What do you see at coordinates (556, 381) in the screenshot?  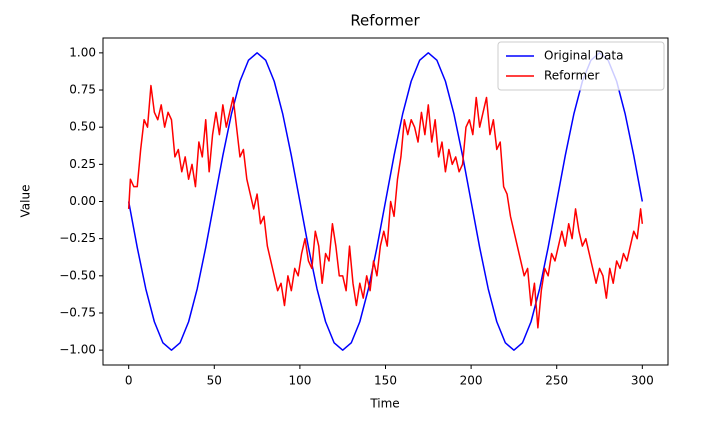 I see `x-tick-label: 250` at bounding box center [556, 381].